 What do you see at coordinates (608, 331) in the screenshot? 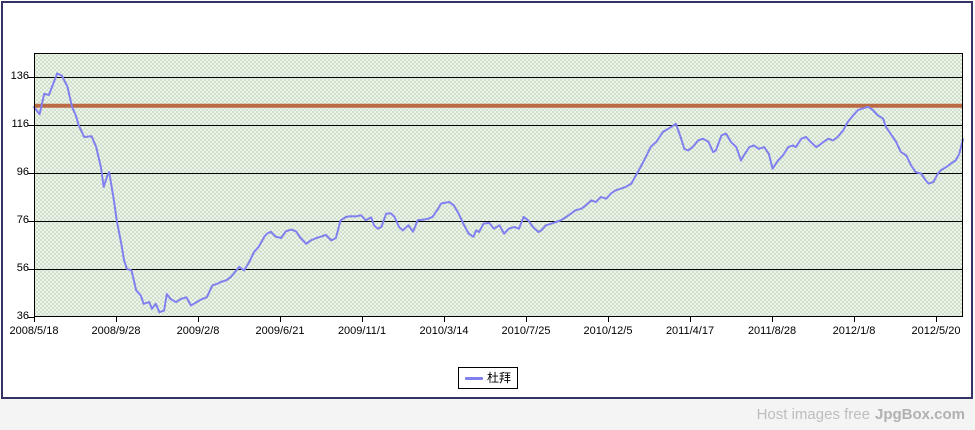
I see `x-axis-label: 2010/12/5` at bounding box center [608, 331].